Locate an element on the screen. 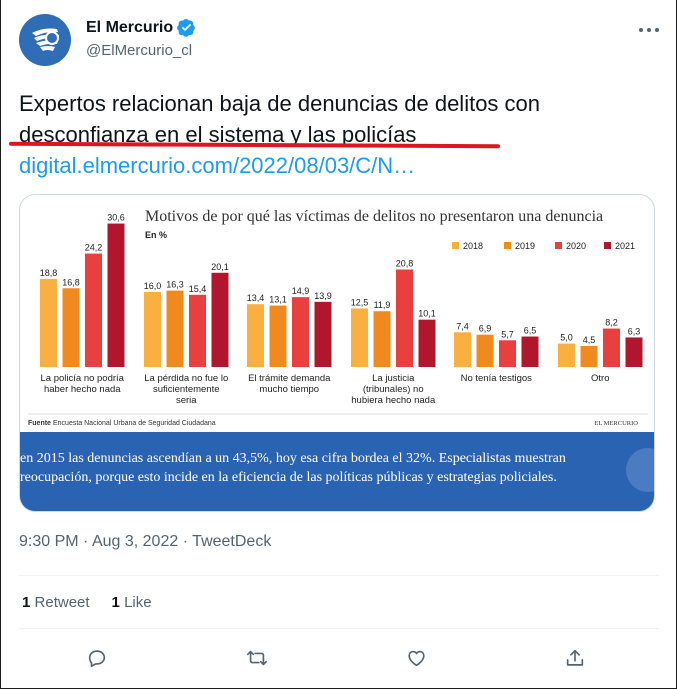  chart-subtitle: En % is located at coordinates (156, 235).